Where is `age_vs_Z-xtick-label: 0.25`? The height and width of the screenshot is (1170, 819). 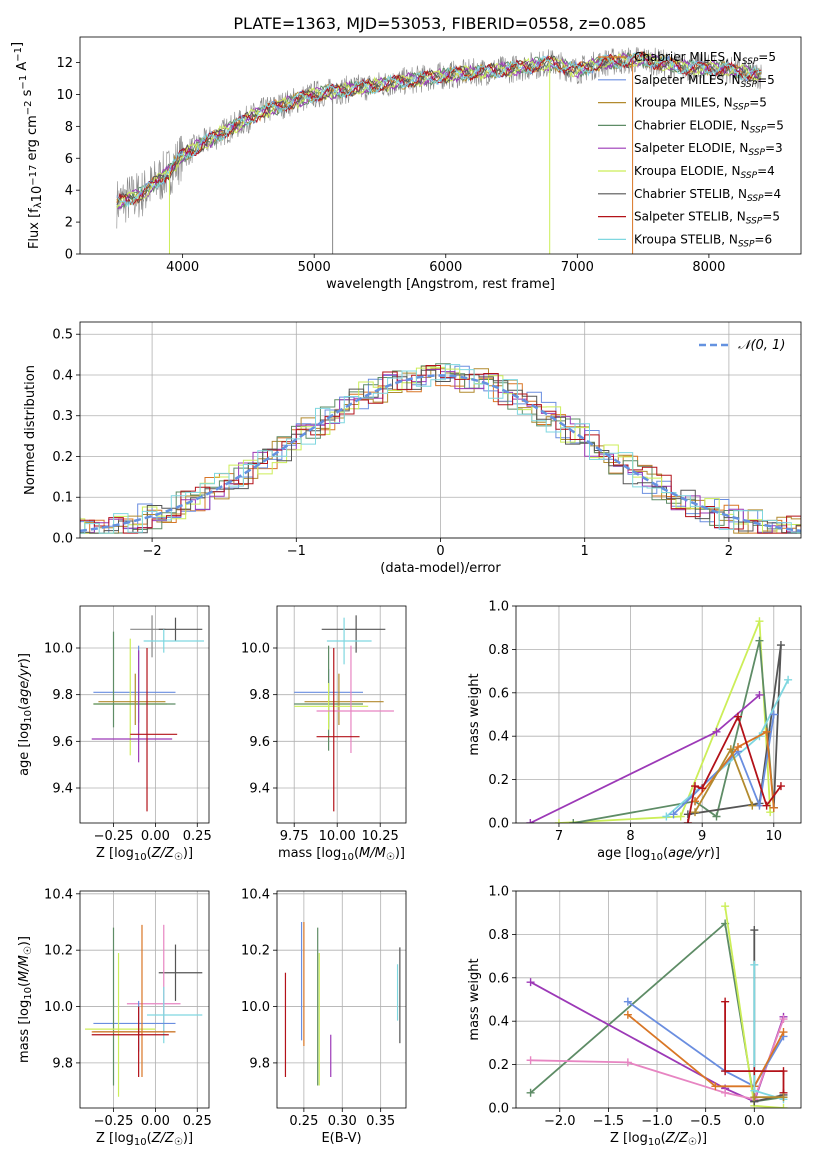 age_vs_Z-xtick-label: 0.25 is located at coordinates (197, 836).